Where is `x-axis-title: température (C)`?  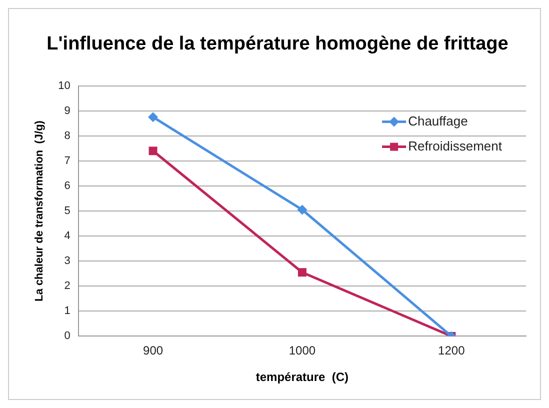 x-axis-title: température (C) is located at coordinates (302, 377).